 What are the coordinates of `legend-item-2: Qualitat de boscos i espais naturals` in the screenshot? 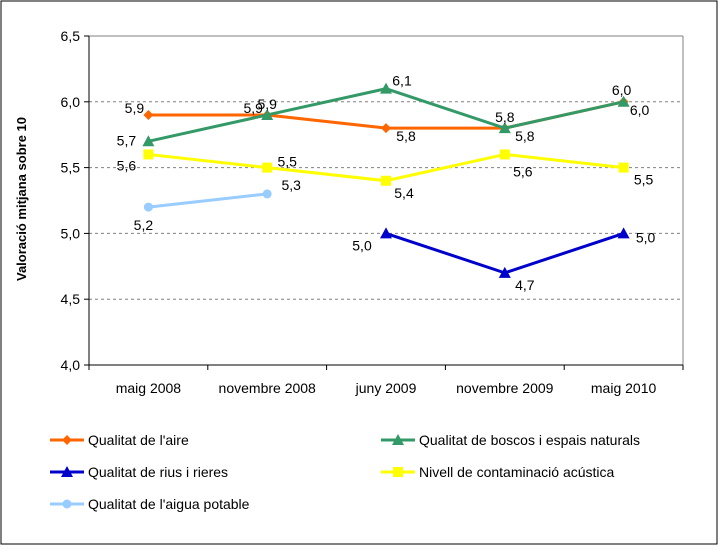 It's located at (510, 440).